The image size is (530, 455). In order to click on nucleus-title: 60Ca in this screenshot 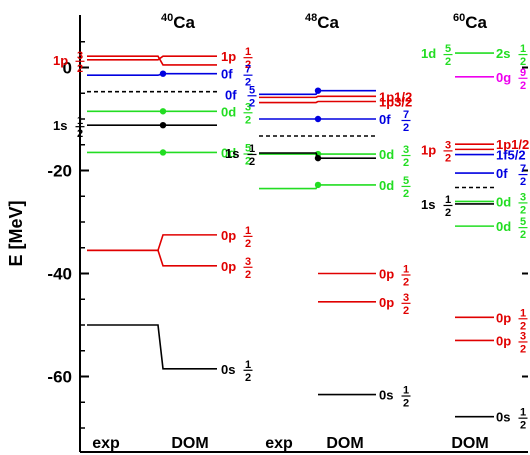, I will do `click(470, 22)`.